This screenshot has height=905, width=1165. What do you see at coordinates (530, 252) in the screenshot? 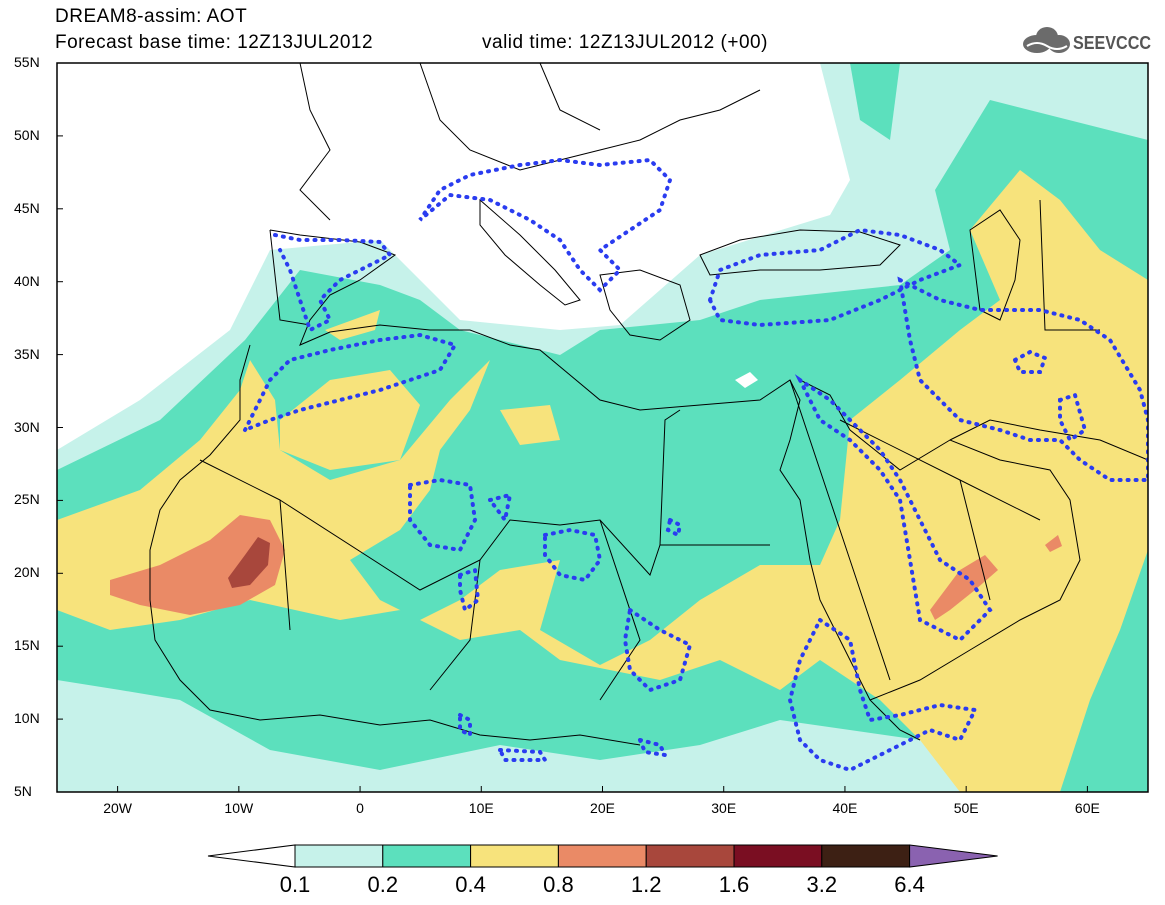
I see `coastline-italy` at bounding box center [530, 252].